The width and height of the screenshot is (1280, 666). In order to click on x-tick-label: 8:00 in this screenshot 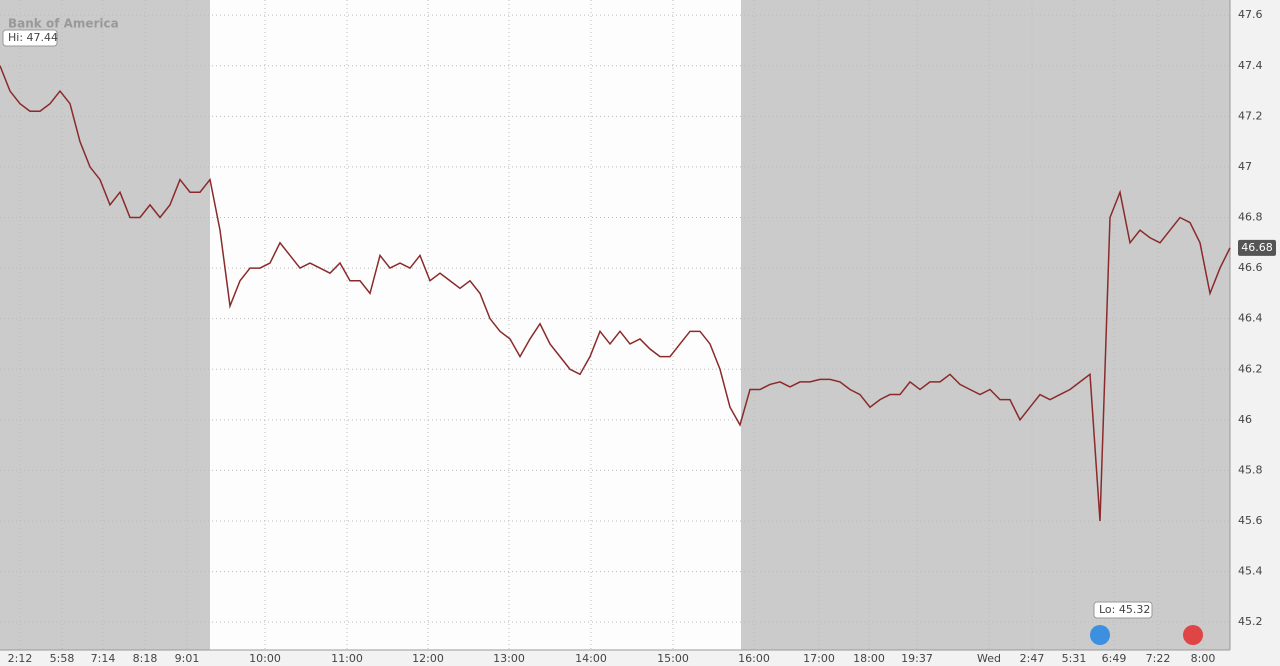, I will do `click(1203, 658)`.